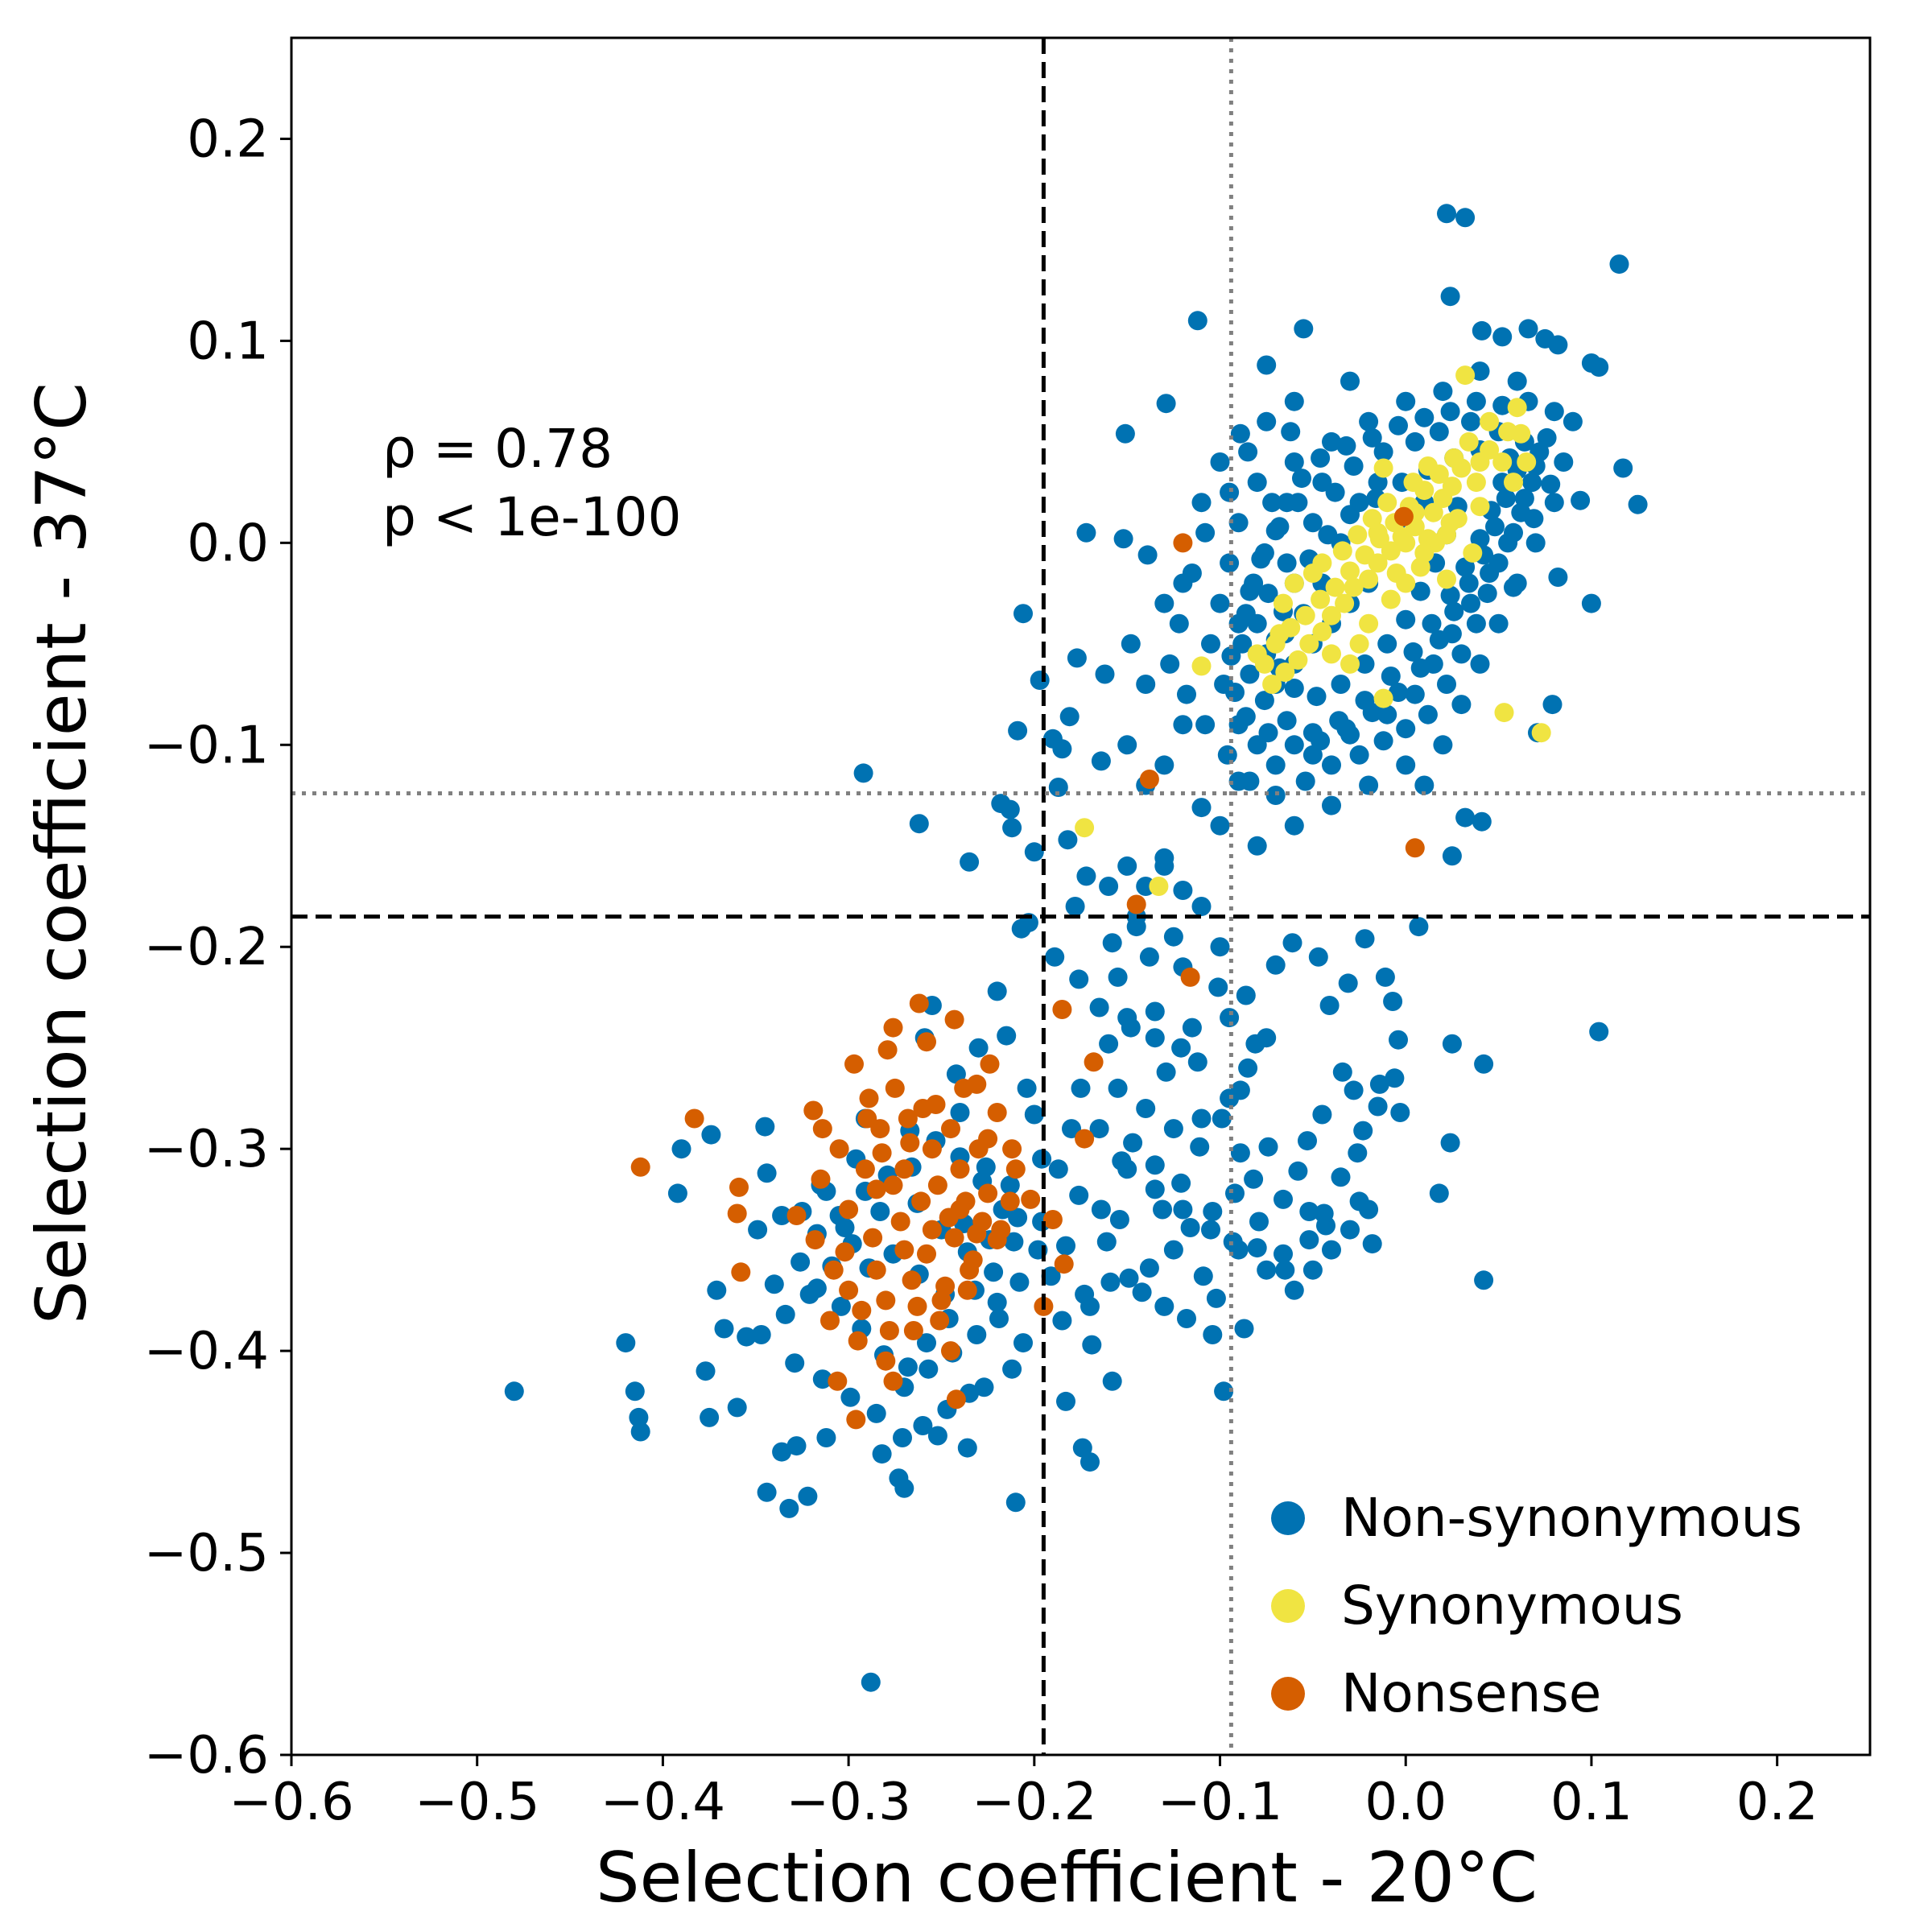 The height and width of the screenshot is (1932, 1932). I want to click on y-tick-label: −0.2, so click(206, 947).